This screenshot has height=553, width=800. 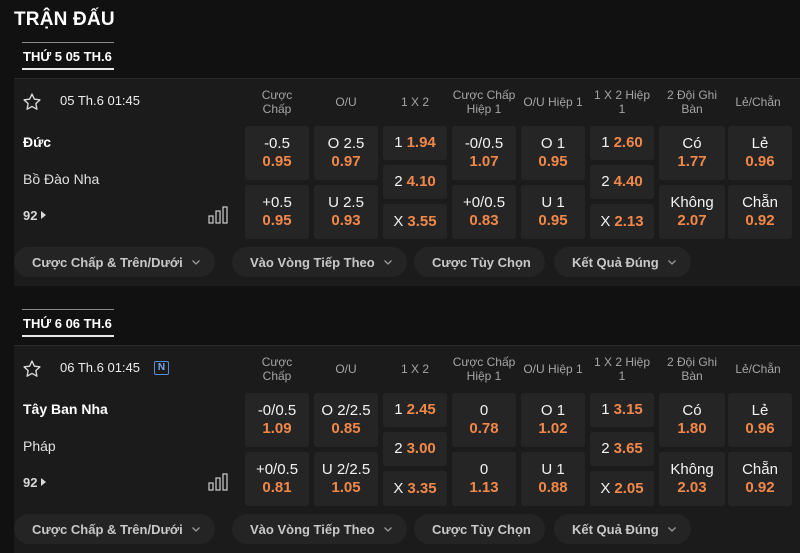 I want to click on odds-cell: X 3.55, so click(x=415, y=221).